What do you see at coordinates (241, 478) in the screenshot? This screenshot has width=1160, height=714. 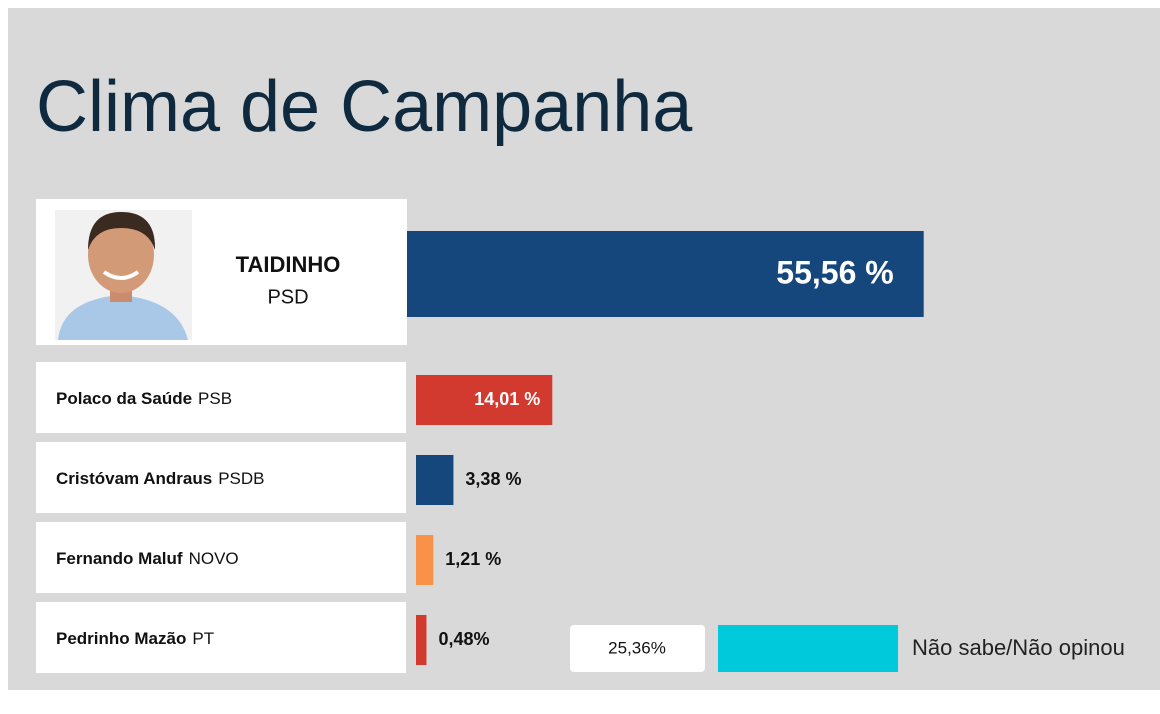 I see `candidate-party: PSDB` at bounding box center [241, 478].